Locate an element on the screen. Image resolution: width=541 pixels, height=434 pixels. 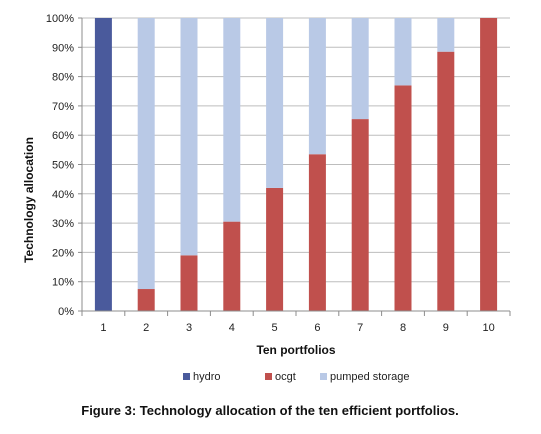
legend-swatch-pumped-storage is located at coordinates (323, 376).